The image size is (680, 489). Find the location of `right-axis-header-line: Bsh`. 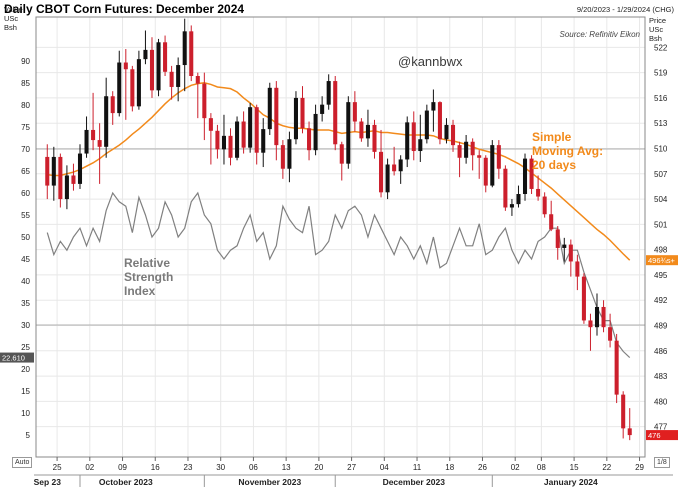

right-axis-header-line: Bsh is located at coordinates (655, 38).